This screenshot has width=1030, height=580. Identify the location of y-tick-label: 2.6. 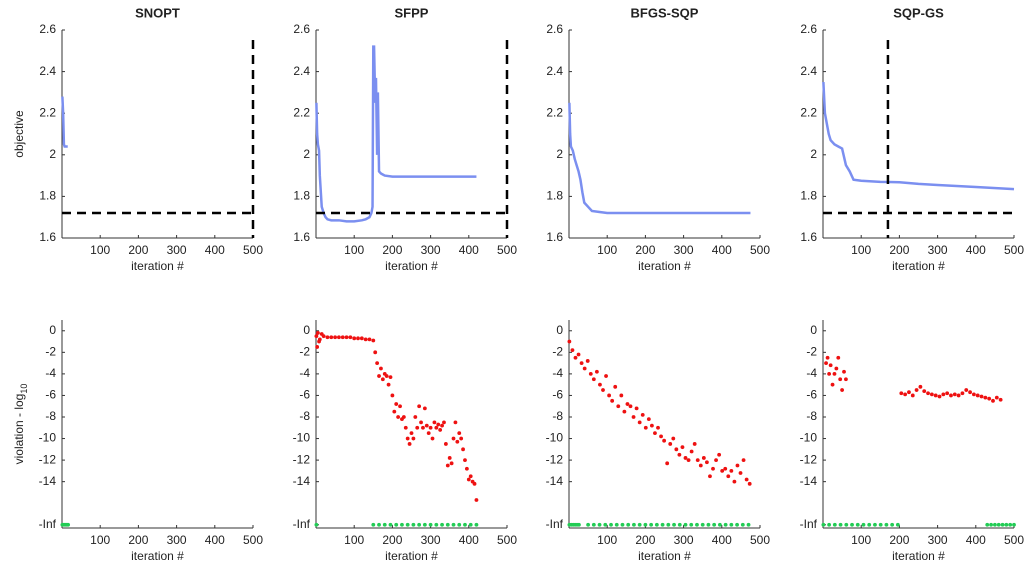
(301, 29).